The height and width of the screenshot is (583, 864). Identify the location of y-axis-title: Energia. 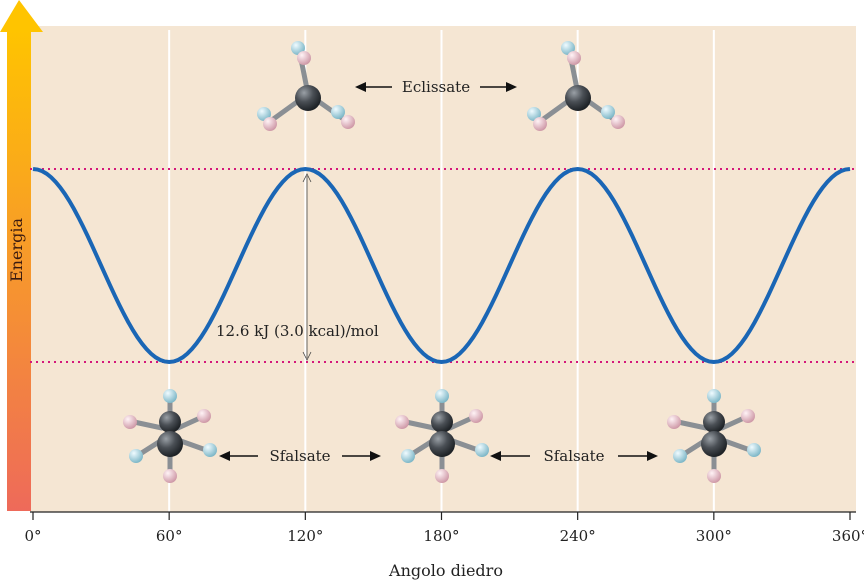
(16, 250).